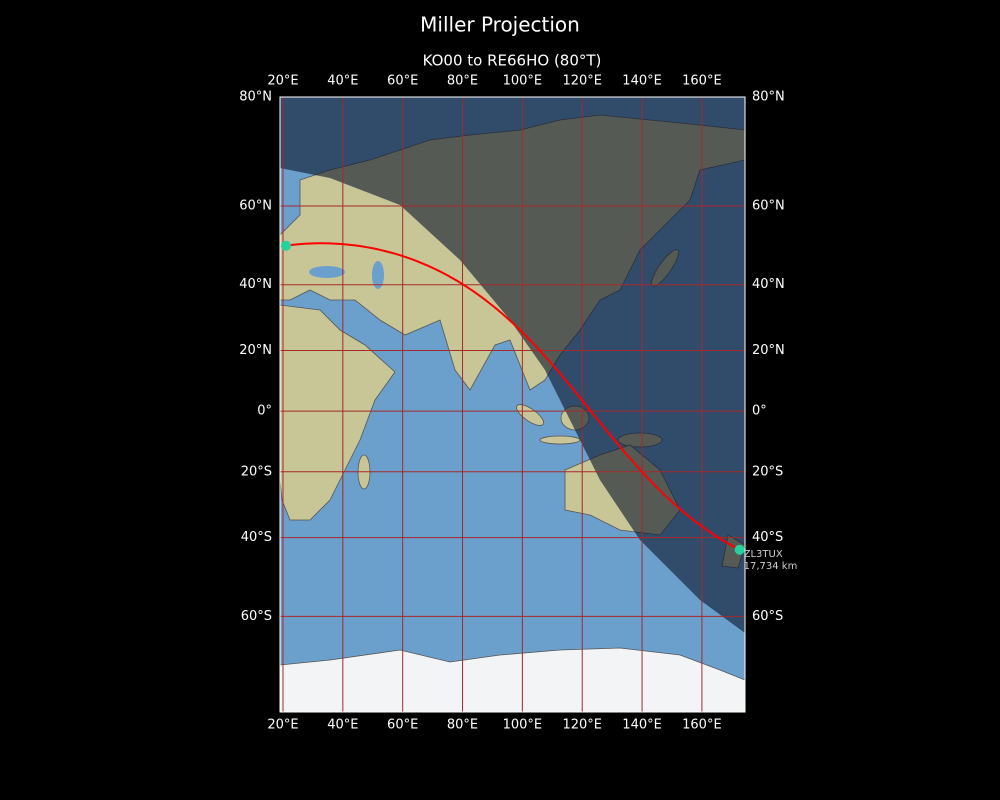  What do you see at coordinates (512, 679) in the screenshot?
I see `antarctica` at bounding box center [512, 679].